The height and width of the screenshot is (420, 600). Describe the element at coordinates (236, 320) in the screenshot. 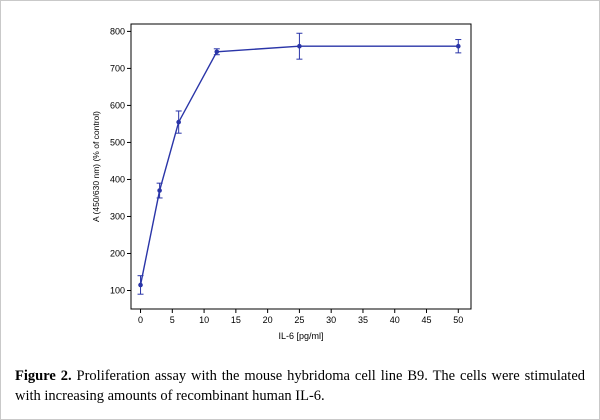

I see `x-tick-label: 15` at that location.